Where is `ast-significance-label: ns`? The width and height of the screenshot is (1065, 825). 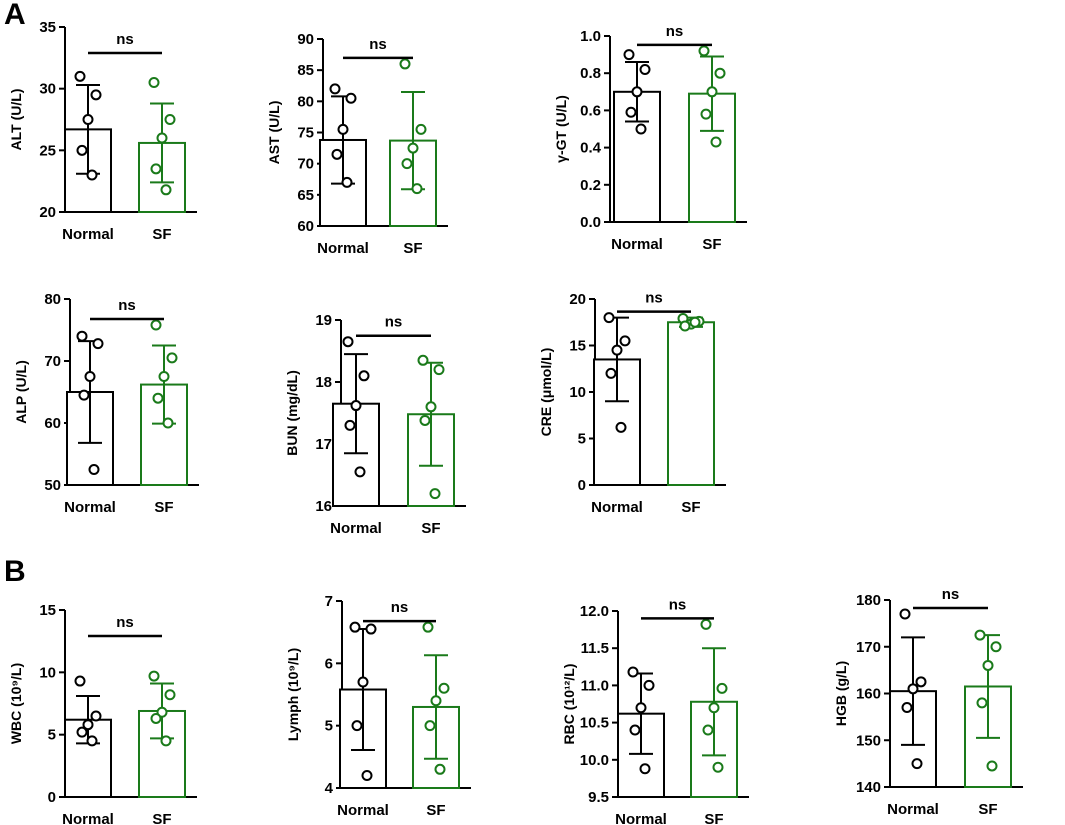
ast-significance-label: ns is located at coordinates (378, 44).